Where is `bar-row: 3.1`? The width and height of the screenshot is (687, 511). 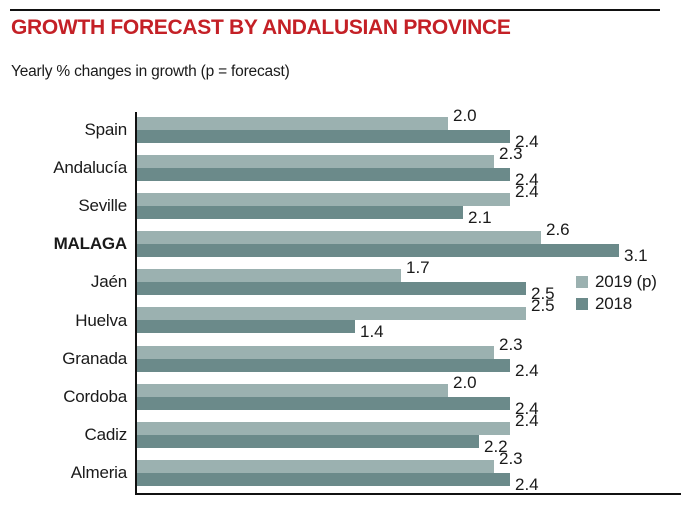 bar-row: 3.1 is located at coordinates (409, 254).